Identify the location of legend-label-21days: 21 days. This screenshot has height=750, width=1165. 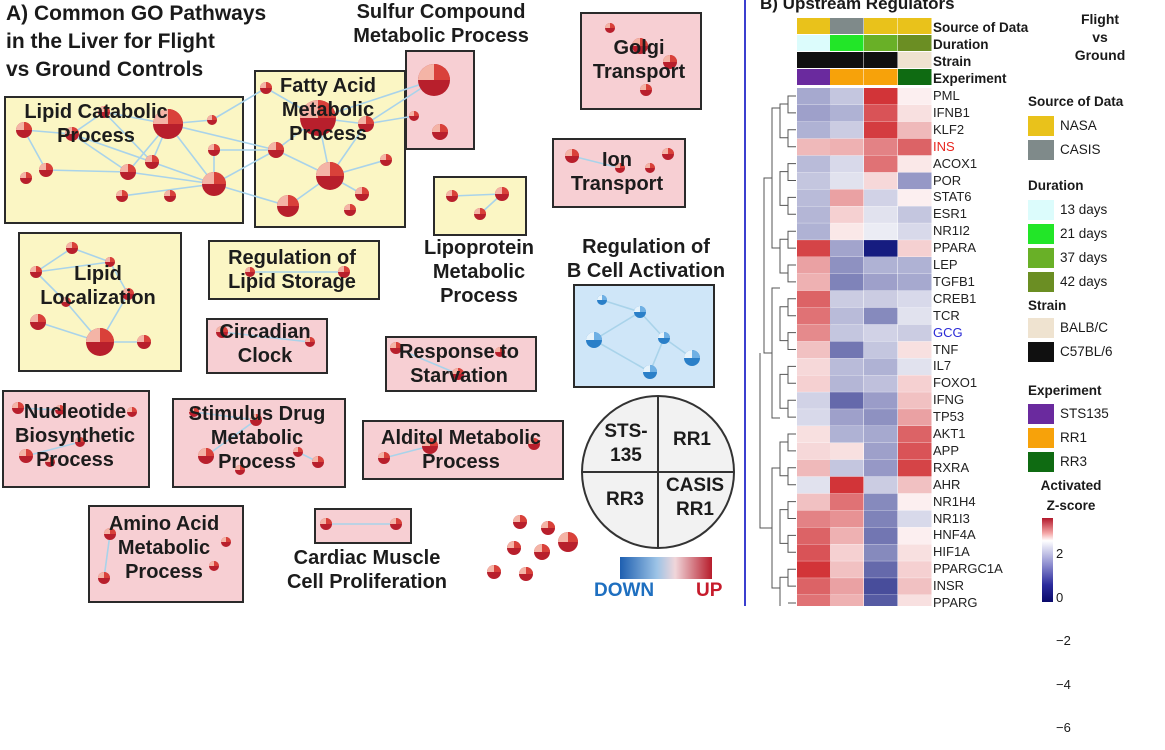
(1084, 233).